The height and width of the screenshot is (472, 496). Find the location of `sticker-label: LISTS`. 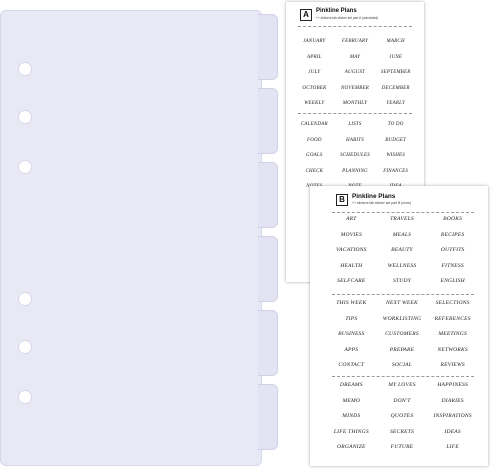

sticker-label: LISTS is located at coordinates (355, 124).